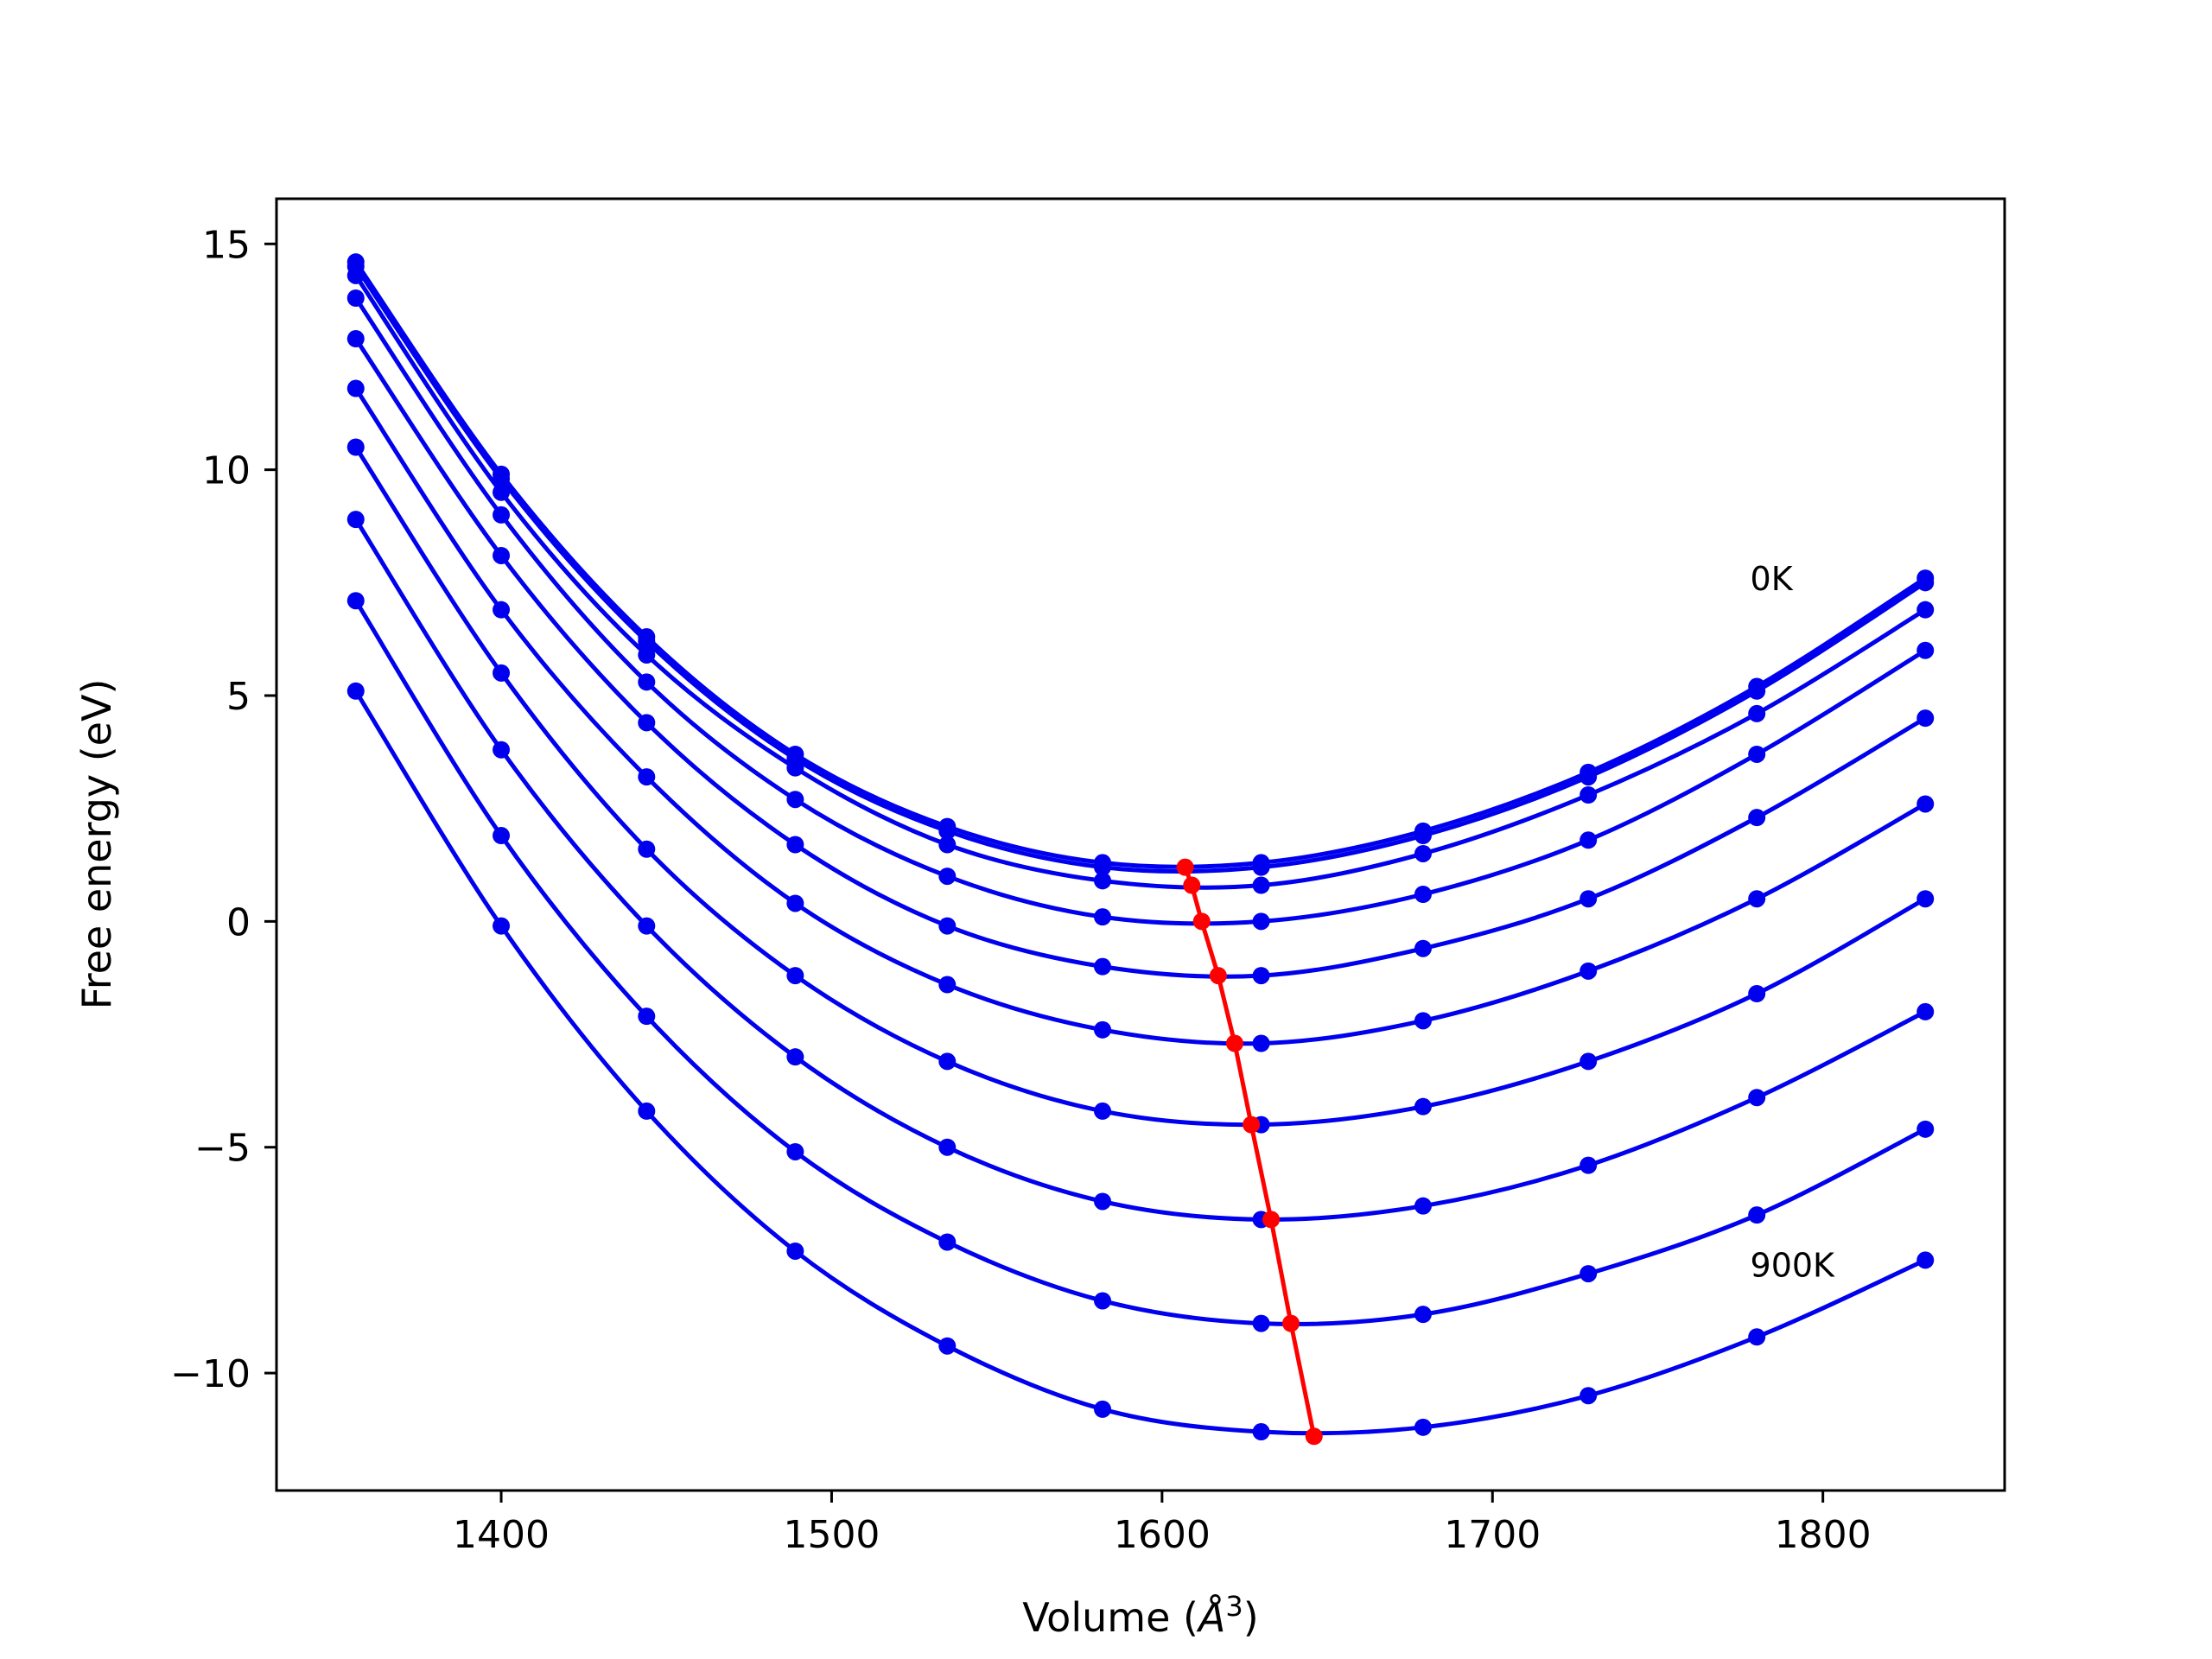 This screenshot has width=2212, height=1659. I want to click on x-axis-ticks: 1400 1500 1600 1700 1800, so click(1162, 1524).